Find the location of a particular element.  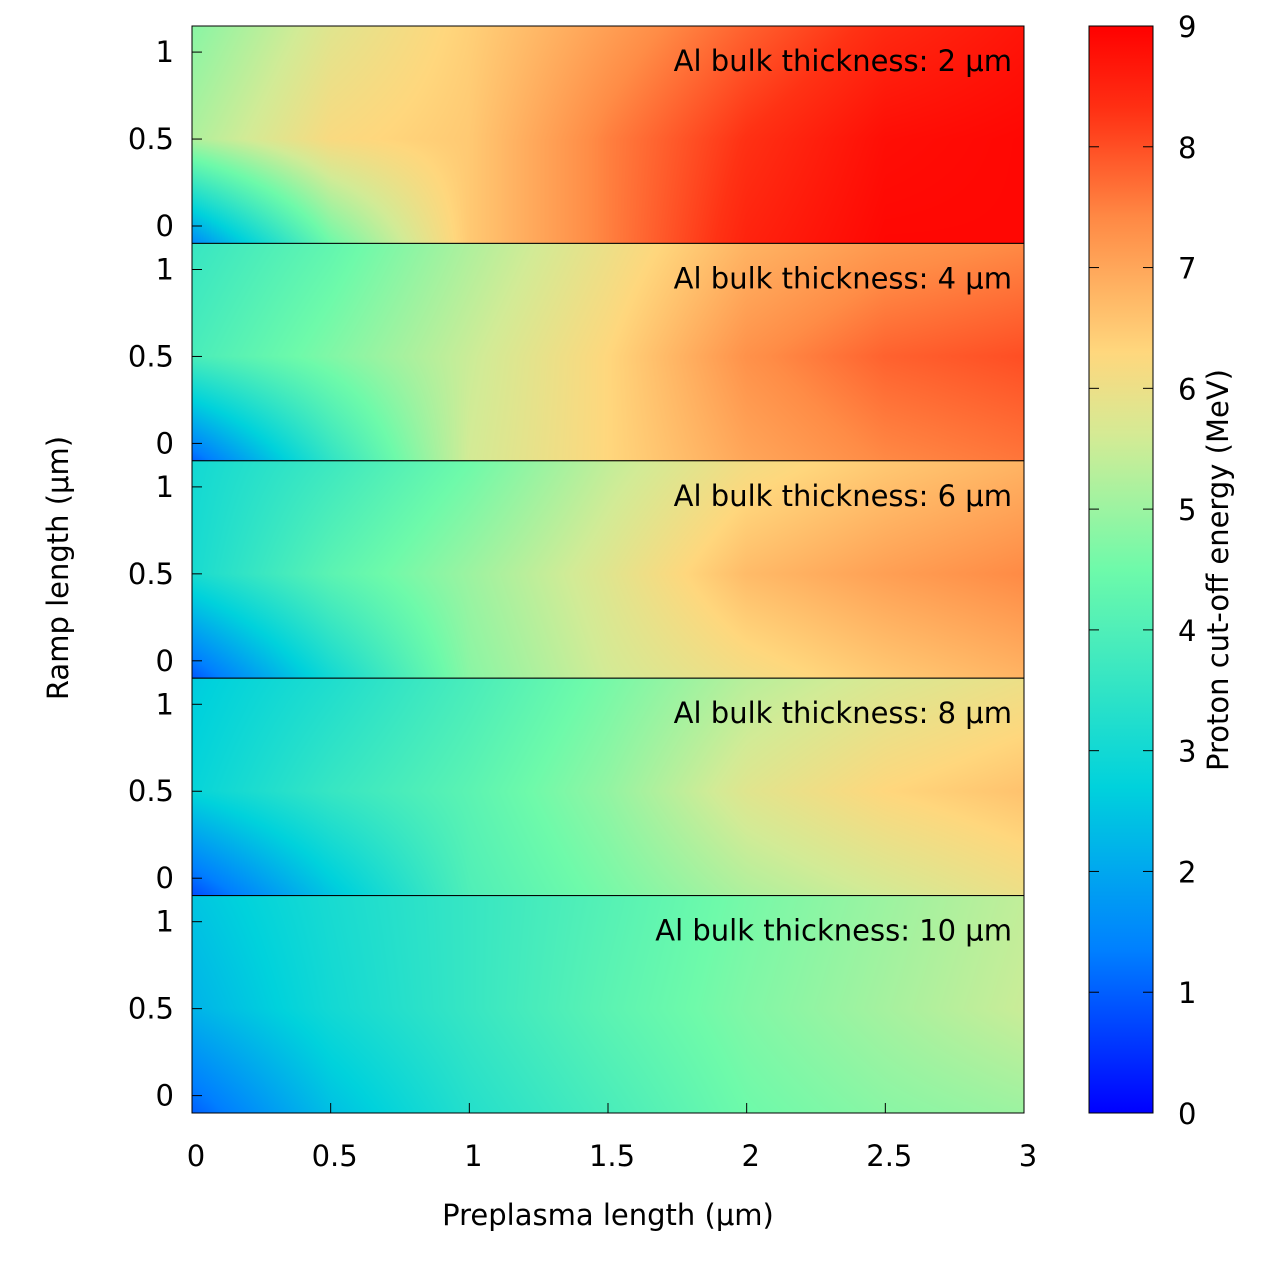

colorbar-tick-label: 5 is located at coordinates (1187, 510).